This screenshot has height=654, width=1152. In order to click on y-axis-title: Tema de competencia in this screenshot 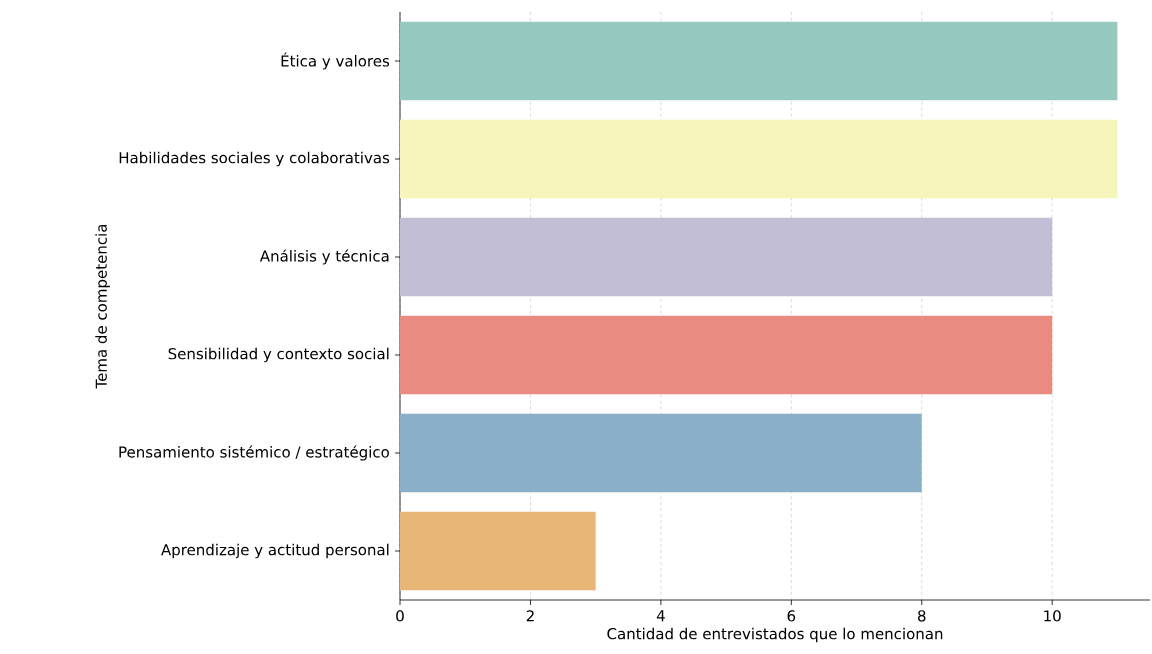, I will do `click(102, 306)`.